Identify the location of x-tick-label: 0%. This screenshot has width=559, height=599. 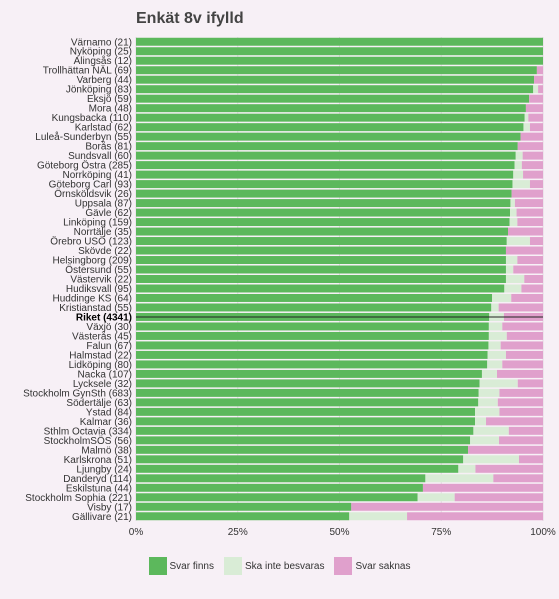
(136, 532).